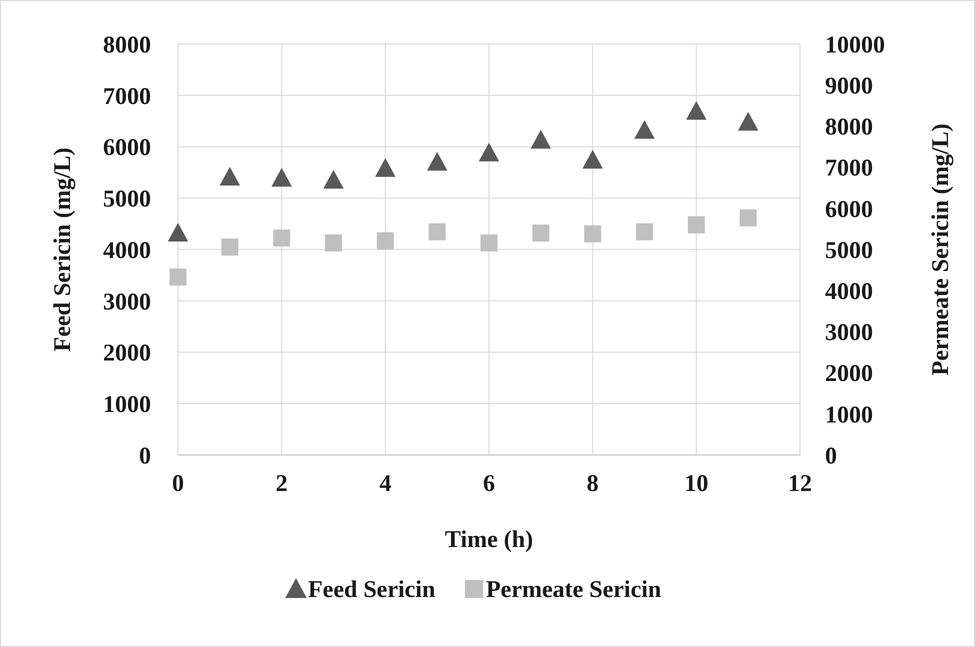 The image size is (975, 647). I want to click on y-tick-label: 2000, so click(127, 353).